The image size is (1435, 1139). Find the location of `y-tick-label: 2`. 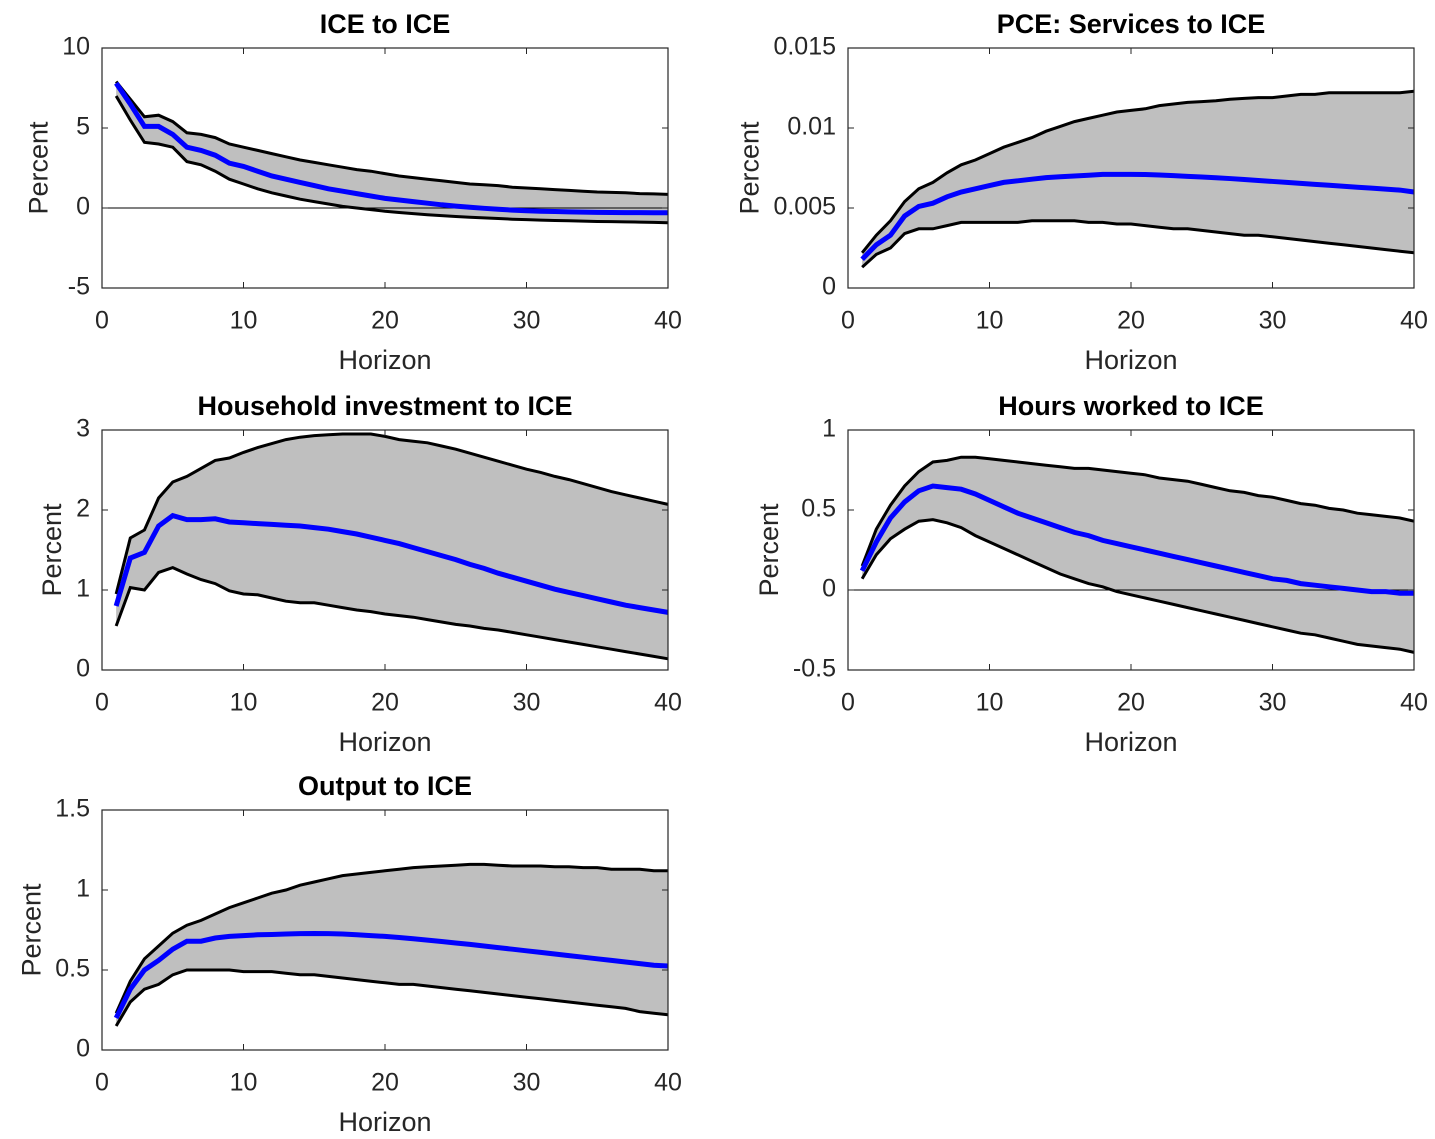

y-tick-label: 2 is located at coordinates (83, 509).